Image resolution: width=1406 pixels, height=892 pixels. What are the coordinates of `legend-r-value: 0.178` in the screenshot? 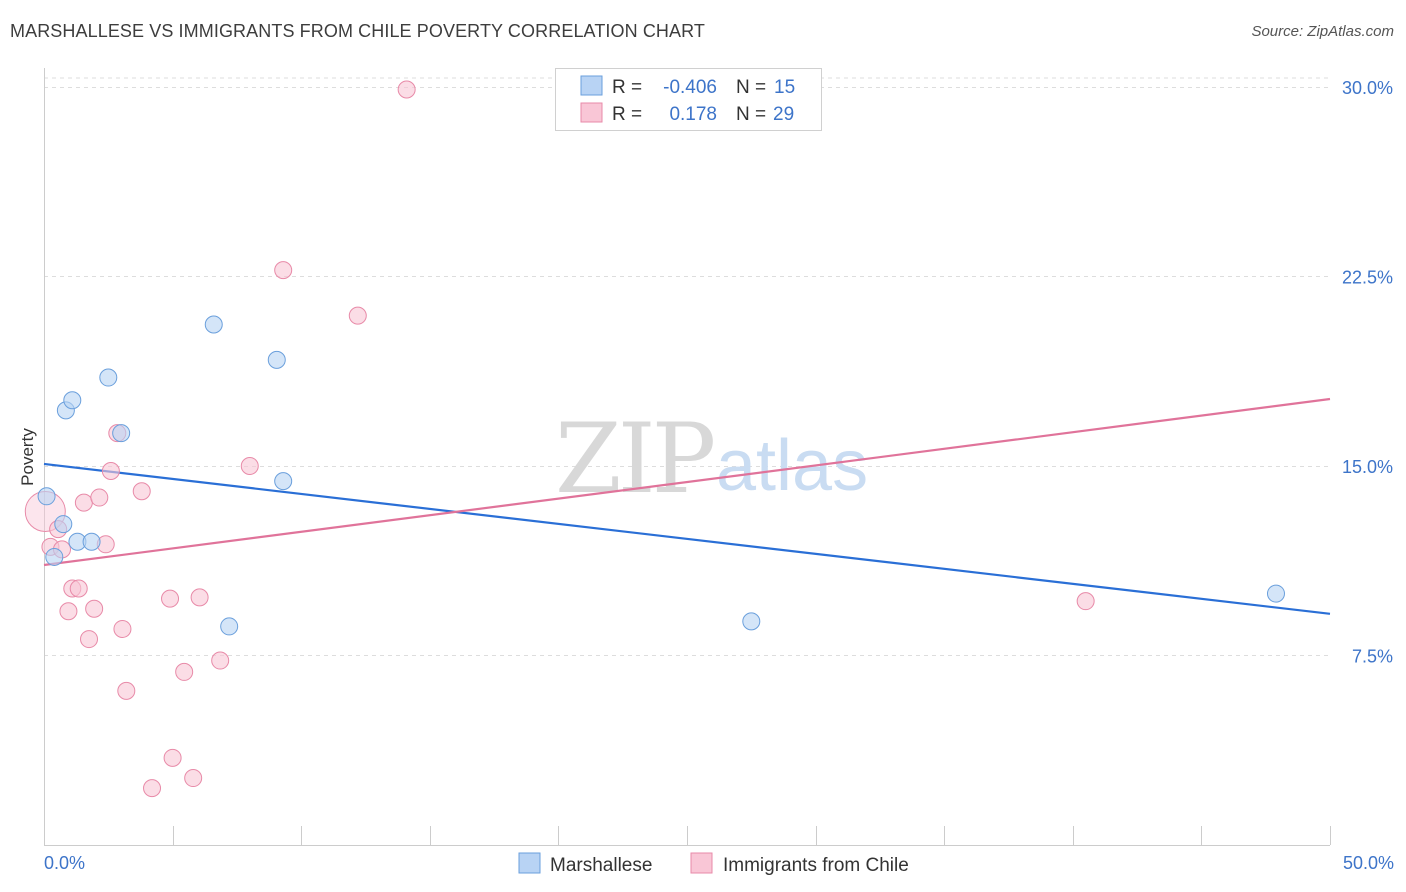 It's located at (693, 114).